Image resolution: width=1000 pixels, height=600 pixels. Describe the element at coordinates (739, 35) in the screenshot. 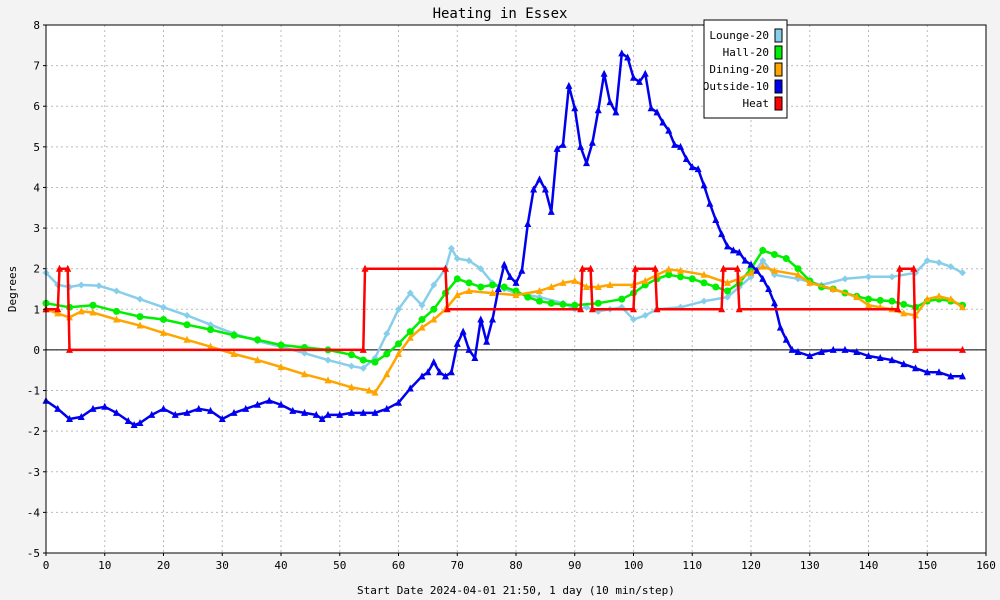

I see `legend-label: Lounge-20` at that location.